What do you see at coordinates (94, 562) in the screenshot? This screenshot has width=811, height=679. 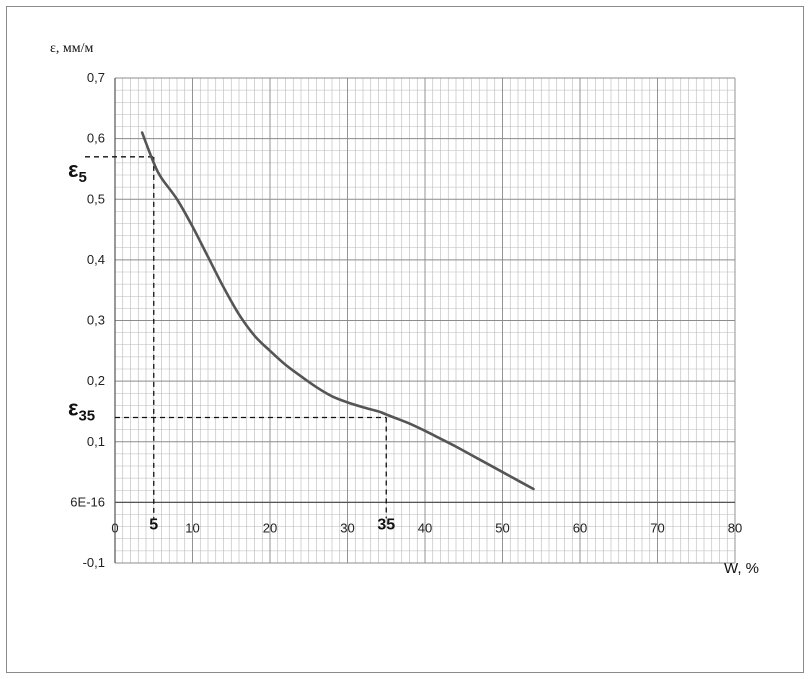 I see `y-tick-label: -0,1` at bounding box center [94, 562].